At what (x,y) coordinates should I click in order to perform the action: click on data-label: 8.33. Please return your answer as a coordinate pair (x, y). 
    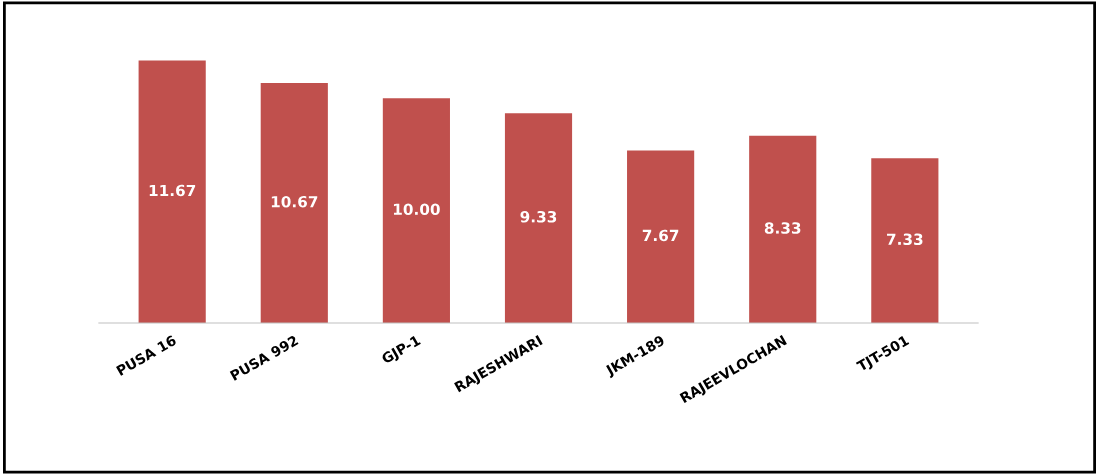
    Looking at the image, I should click on (782, 228).